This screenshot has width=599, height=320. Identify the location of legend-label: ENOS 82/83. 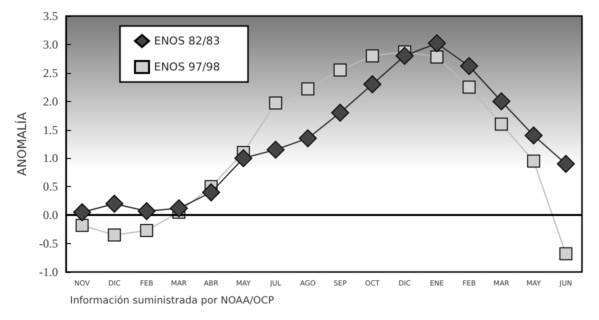
(187, 41).